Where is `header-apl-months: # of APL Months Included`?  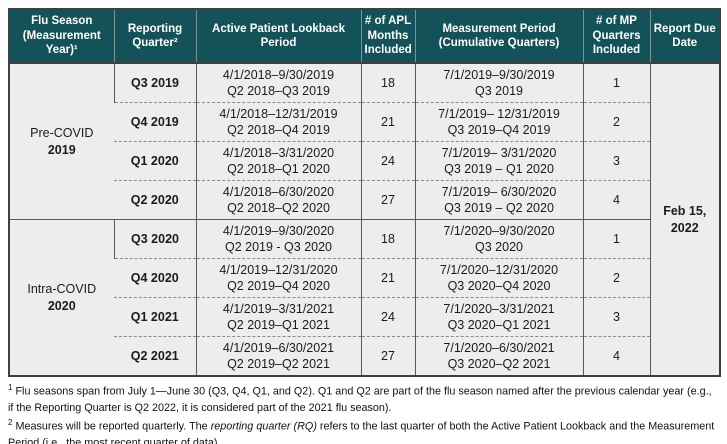
header-apl-months: # of APL Months Included is located at coordinates (387, 36).